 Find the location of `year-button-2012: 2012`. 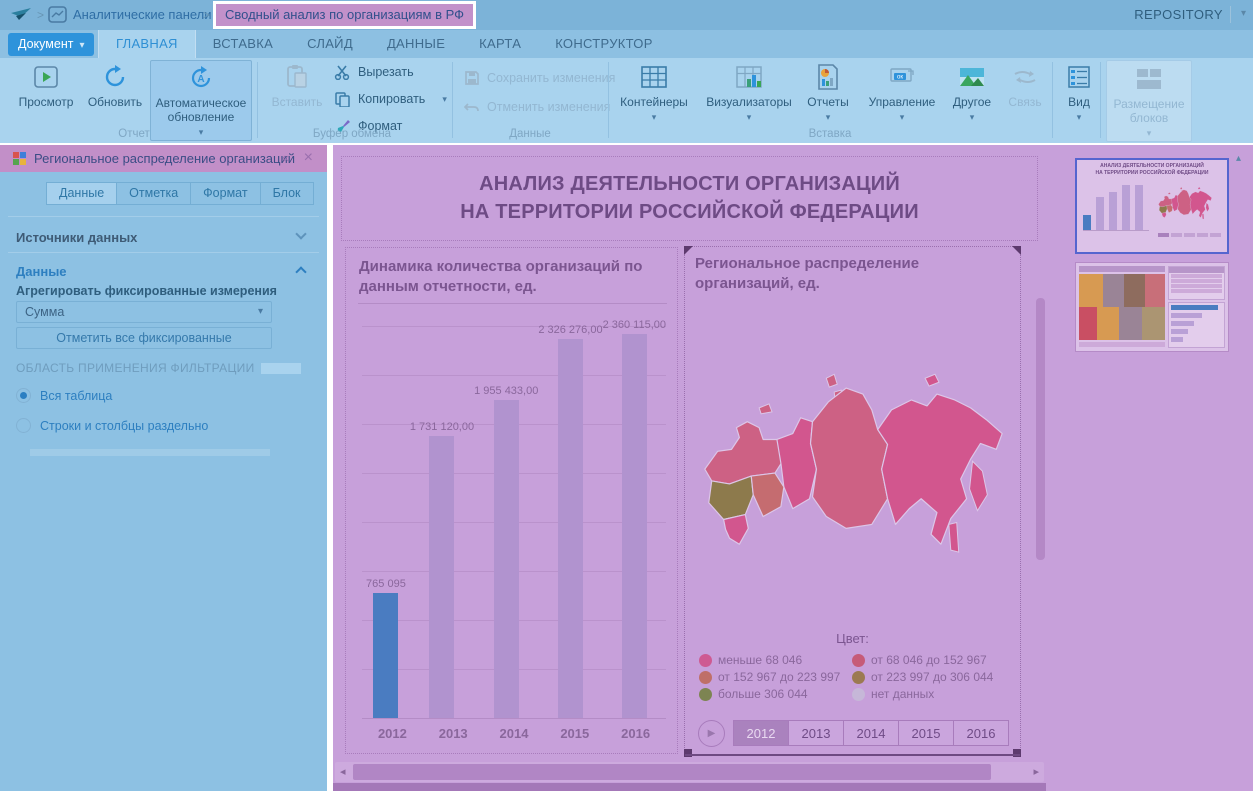

year-button-2012: 2012 is located at coordinates (761, 733).